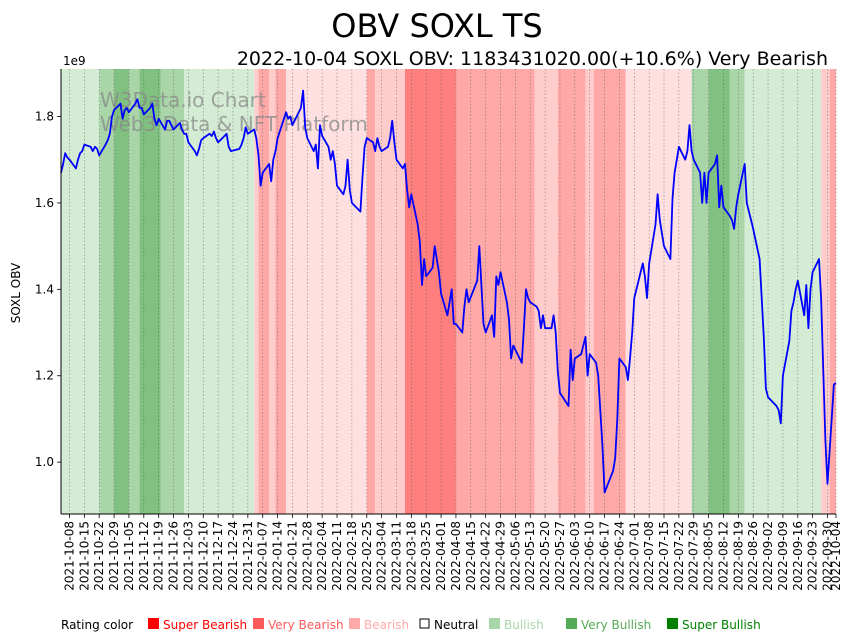 This screenshot has height=641, width=855. I want to click on x-tick-label: 2021-12-31, so click(248, 556).